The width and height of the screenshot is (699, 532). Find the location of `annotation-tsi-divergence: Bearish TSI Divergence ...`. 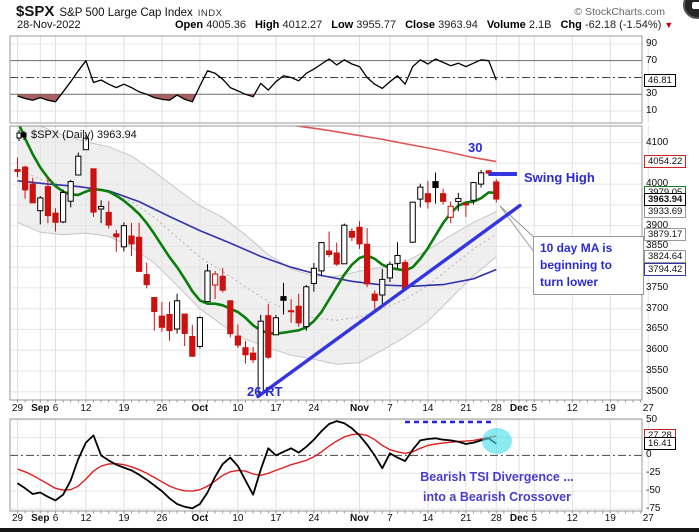

annotation-tsi-divergence: Bearish TSI Divergence ... is located at coordinates (497, 477).